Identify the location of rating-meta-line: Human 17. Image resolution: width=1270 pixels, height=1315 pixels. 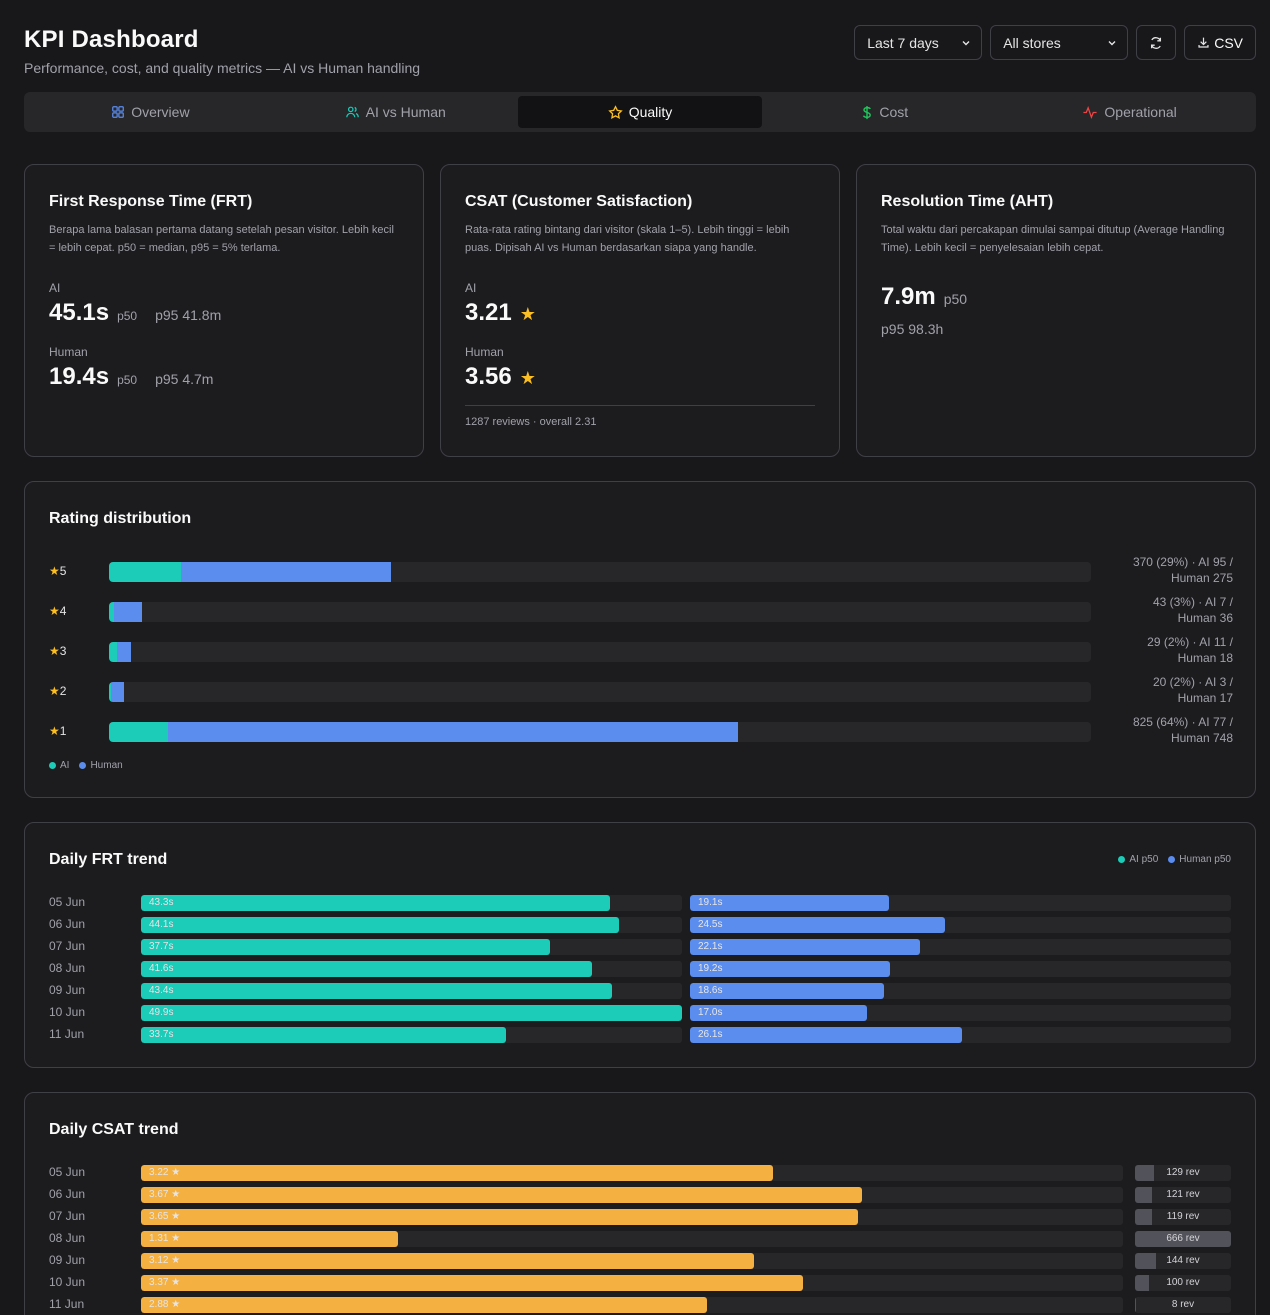
(1205, 698).